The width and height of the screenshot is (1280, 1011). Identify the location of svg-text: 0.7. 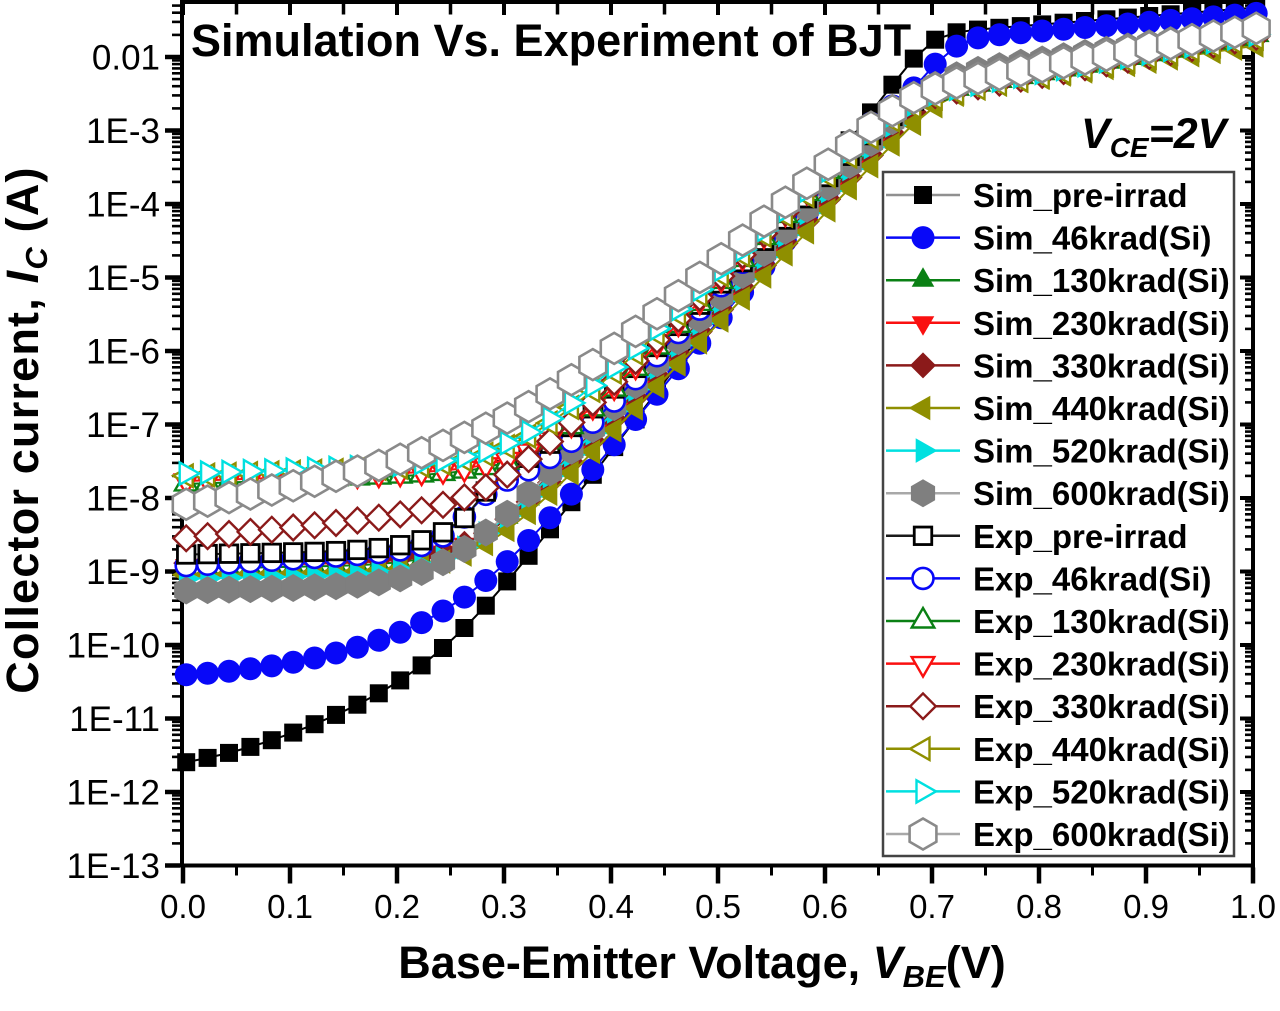
(932, 906).